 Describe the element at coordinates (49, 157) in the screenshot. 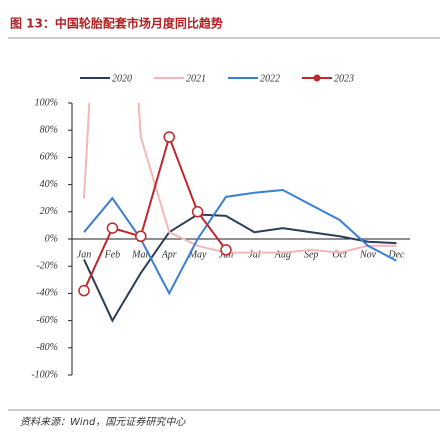

I see `y-tick-label: 60%` at that location.